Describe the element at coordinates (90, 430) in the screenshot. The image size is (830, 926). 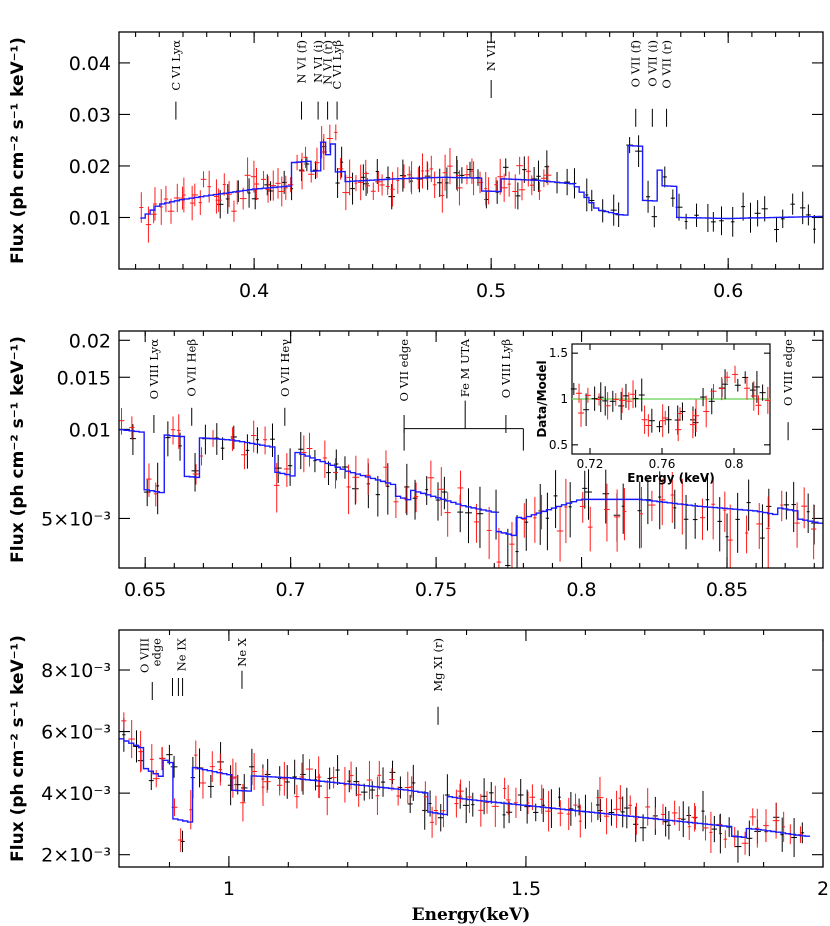
I see `y-tick-label: 0.01` at that location.